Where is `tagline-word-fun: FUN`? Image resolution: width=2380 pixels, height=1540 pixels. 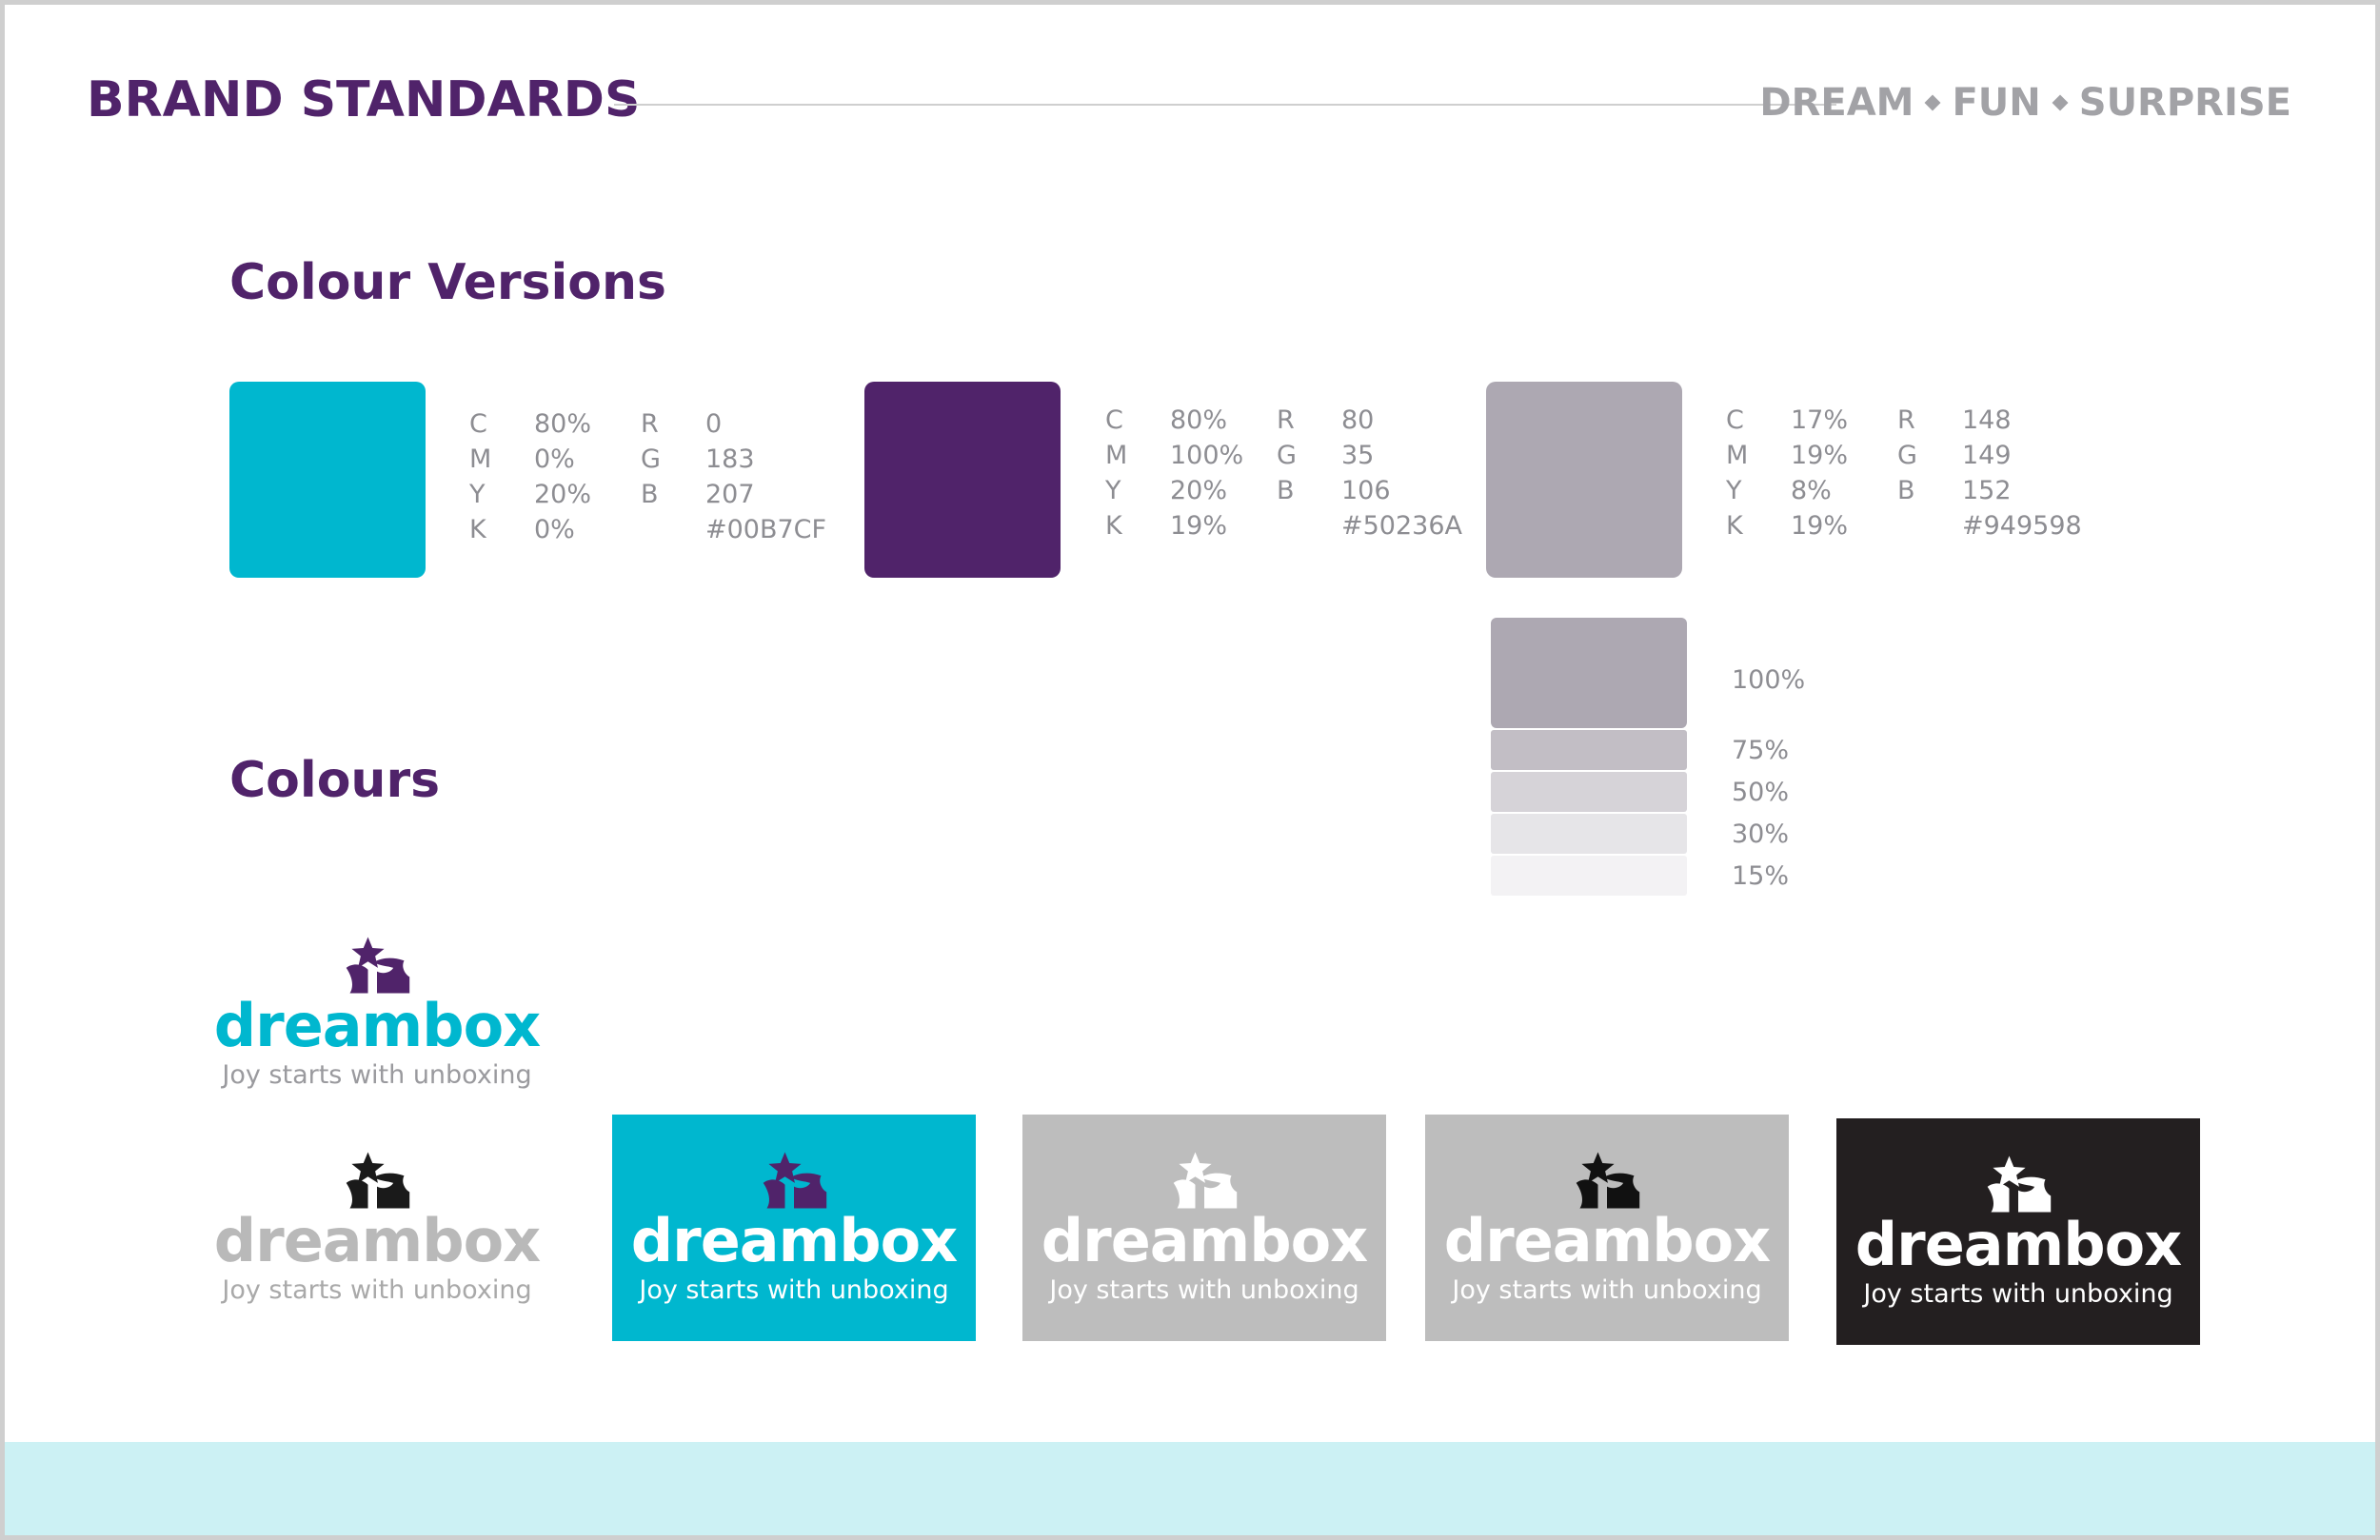 tagline-word-fun: FUN is located at coordinates (1996, 103).